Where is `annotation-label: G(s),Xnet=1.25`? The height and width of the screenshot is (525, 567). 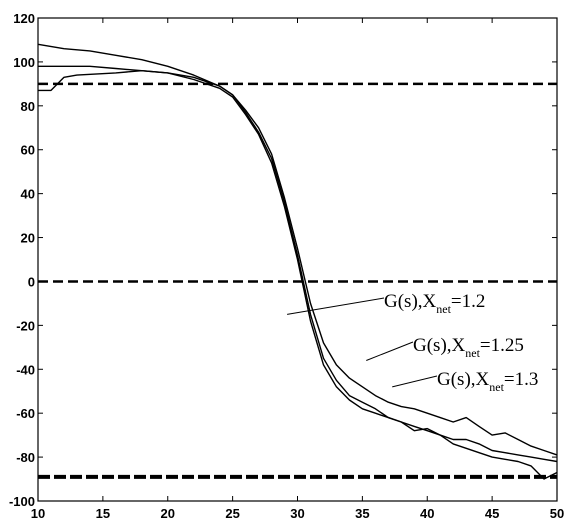
annotation-label: G(s),Xnet=1.25 is located at coordinates (468, 347).